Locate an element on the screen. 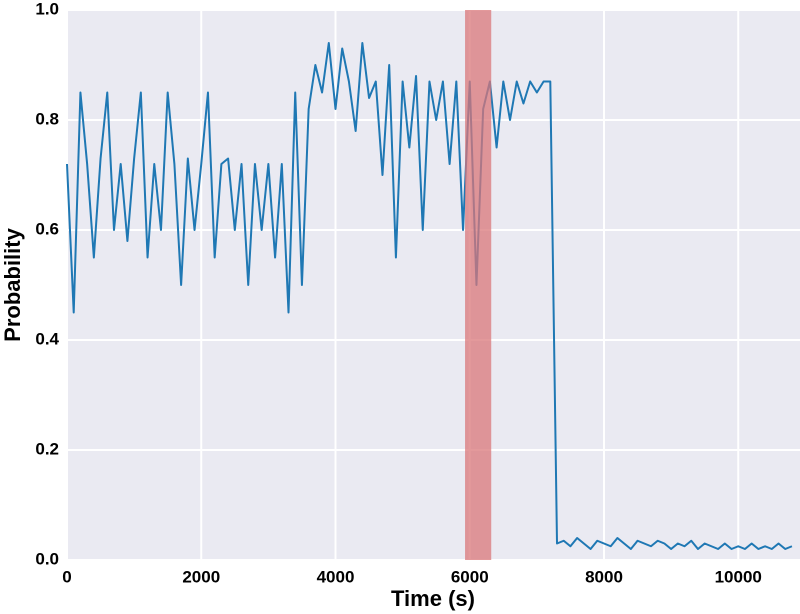  x-tick-label: 8000 is located at coordinates (604, 576).